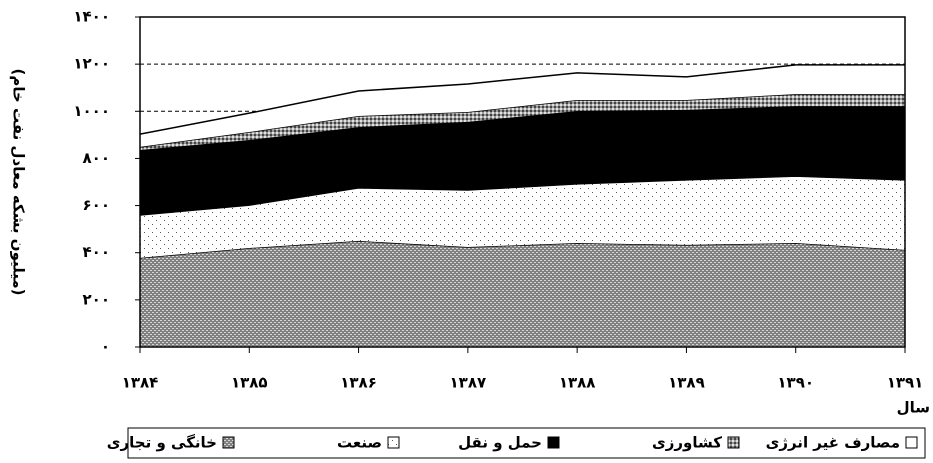  What do you see at coordinates (795, 383) in the screenshot?
I see `x-tick-label: ۱۳۹۰` at bounding box center [795, 383].